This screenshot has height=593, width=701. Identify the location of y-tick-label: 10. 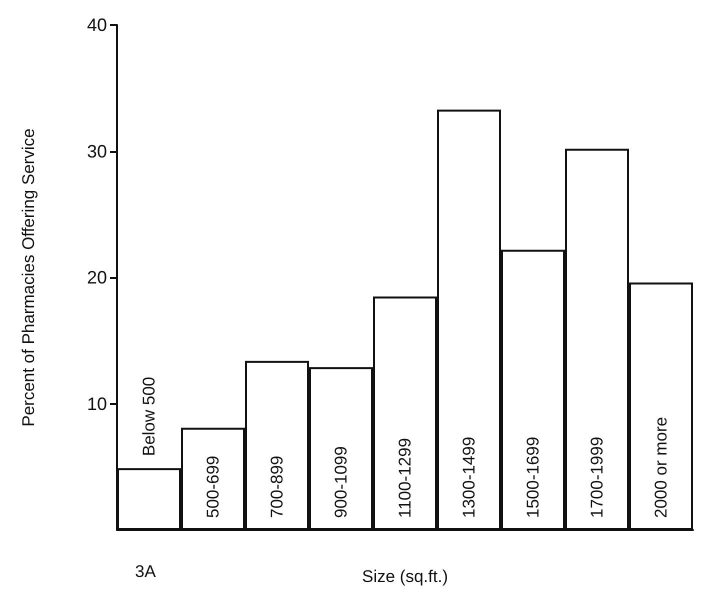
(96, 404).